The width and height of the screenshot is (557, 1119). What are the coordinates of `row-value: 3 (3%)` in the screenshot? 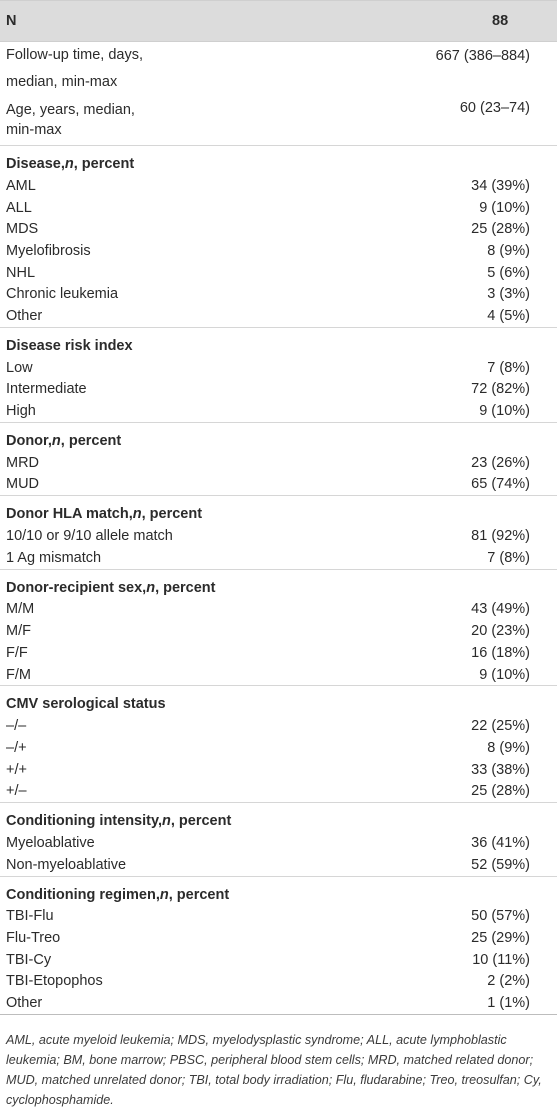 It's located at (508, 294).